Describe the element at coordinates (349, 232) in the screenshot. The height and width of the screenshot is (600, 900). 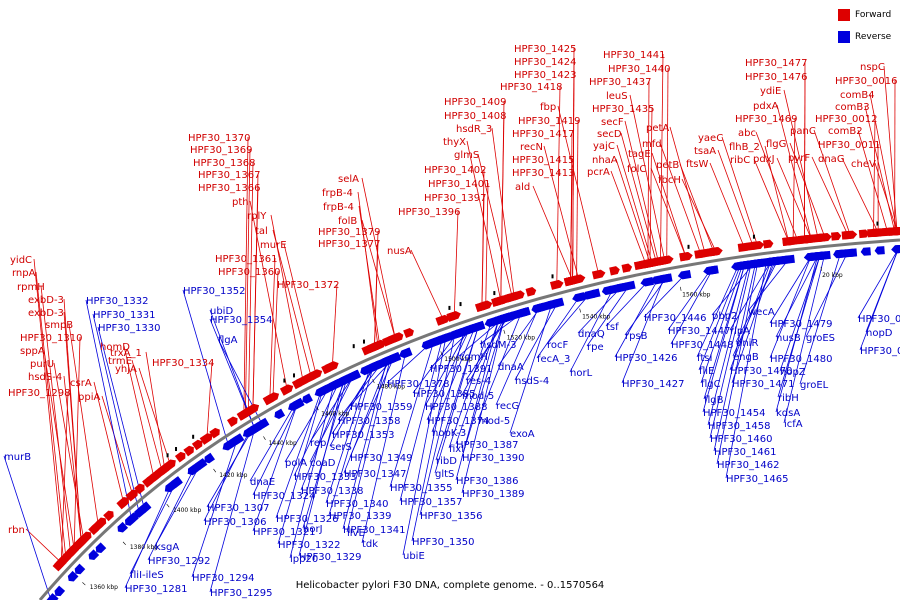
I see `forward-gene-label: HPF30_1379` at that location.